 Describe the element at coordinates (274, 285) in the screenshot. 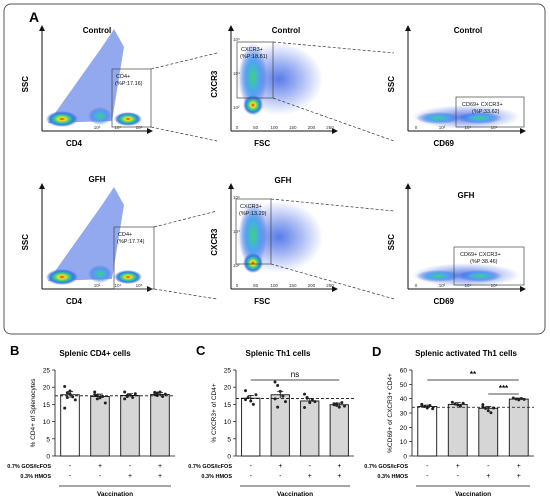

I see `flow-tick-label: 100` at that location.